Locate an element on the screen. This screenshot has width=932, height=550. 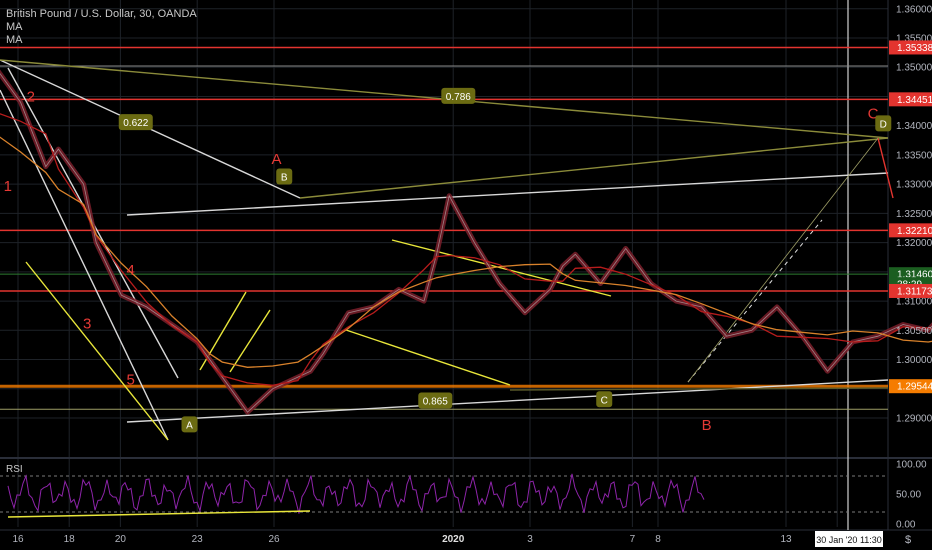
wave-label-text: 3 is located at coordinates (87, 323).